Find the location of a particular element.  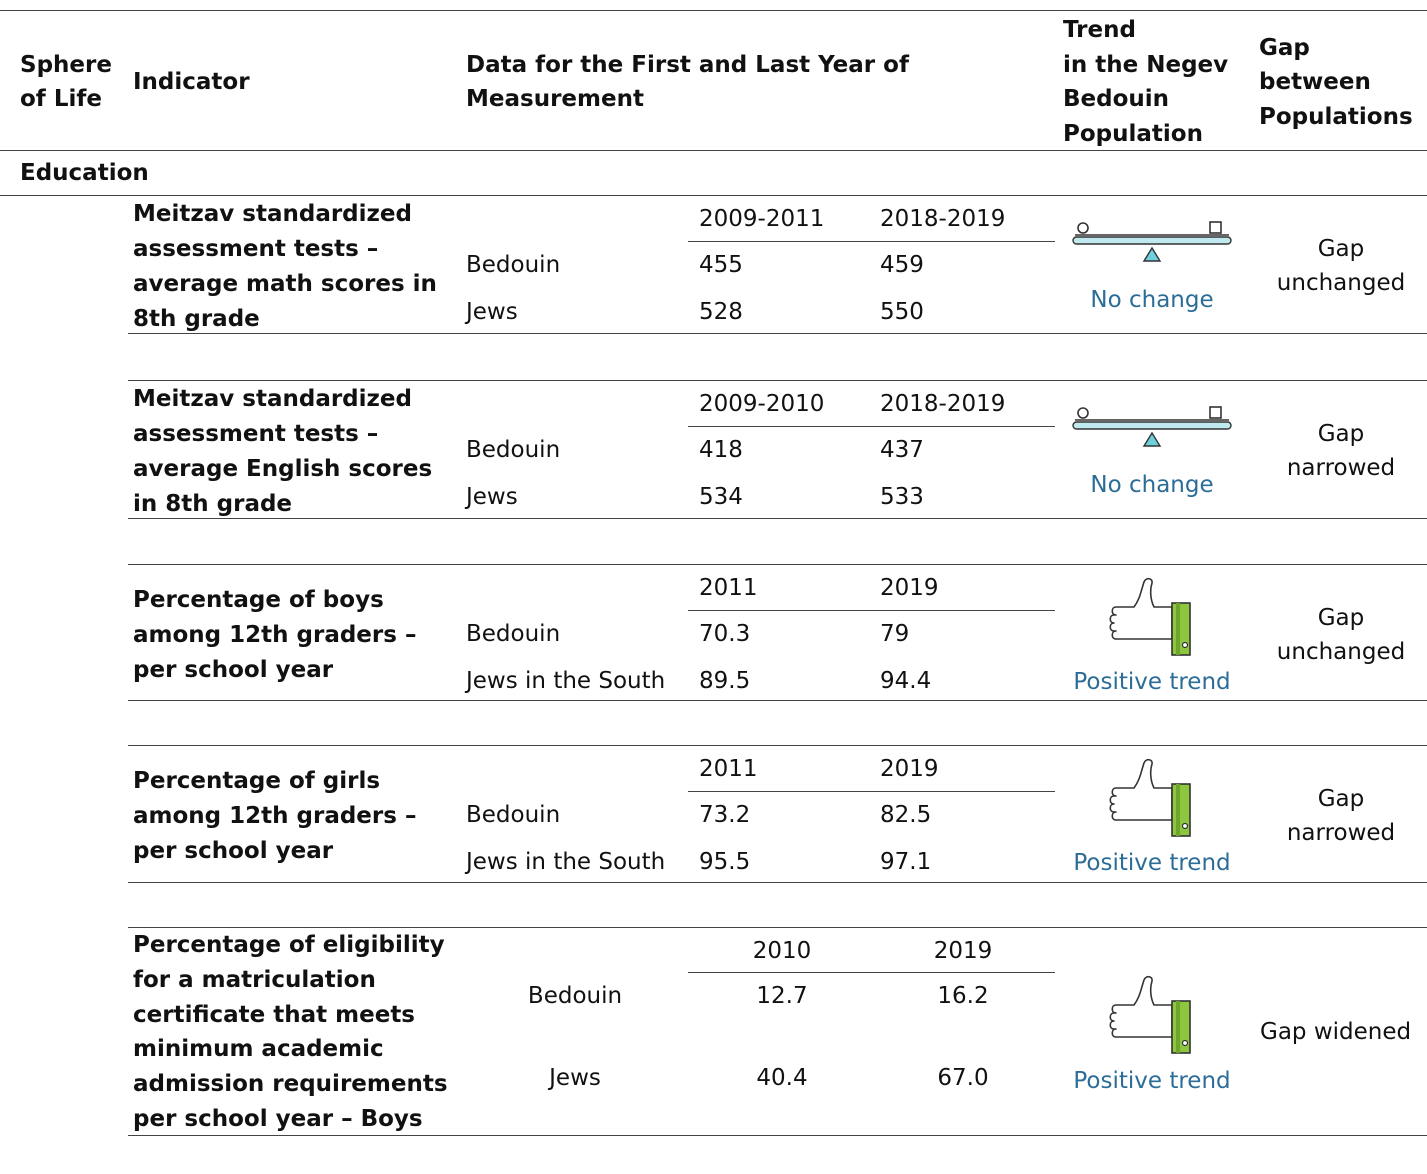

indicator: average English scores is located at coordinates (283, 468).